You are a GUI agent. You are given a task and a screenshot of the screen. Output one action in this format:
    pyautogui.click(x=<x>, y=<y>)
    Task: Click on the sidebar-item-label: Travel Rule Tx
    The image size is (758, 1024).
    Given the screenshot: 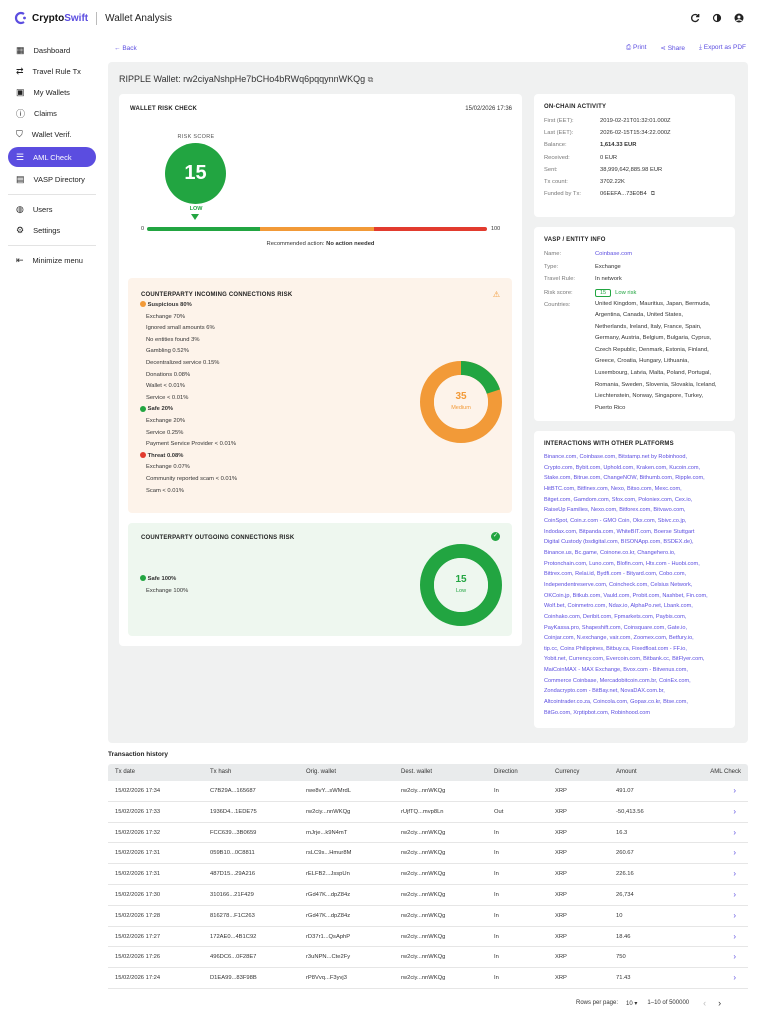 What is the action you would take?
    pyautogui.click(x=56, y=71)
    